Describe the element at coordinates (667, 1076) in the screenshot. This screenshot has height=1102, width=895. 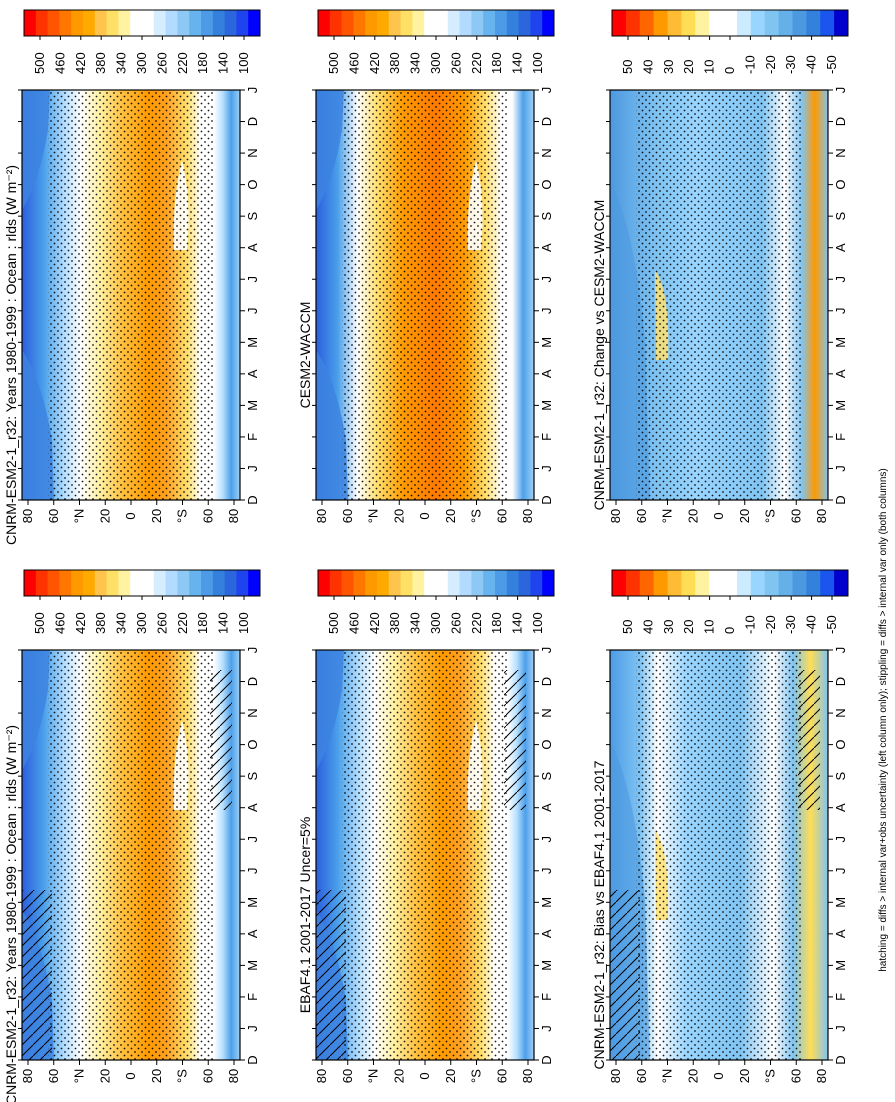
I see `y-tick-label: °N` at that location.